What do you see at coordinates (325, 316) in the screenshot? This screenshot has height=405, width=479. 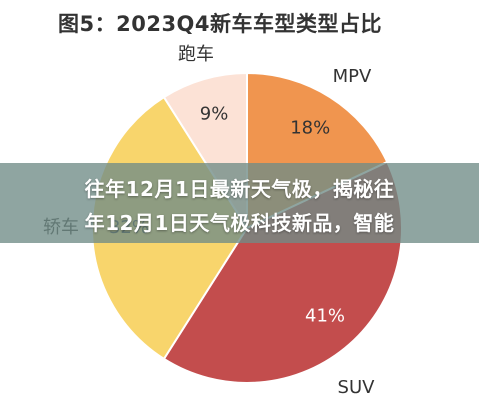 I see `slice-2-value-label: 41%` at bounding box center [325, 316].